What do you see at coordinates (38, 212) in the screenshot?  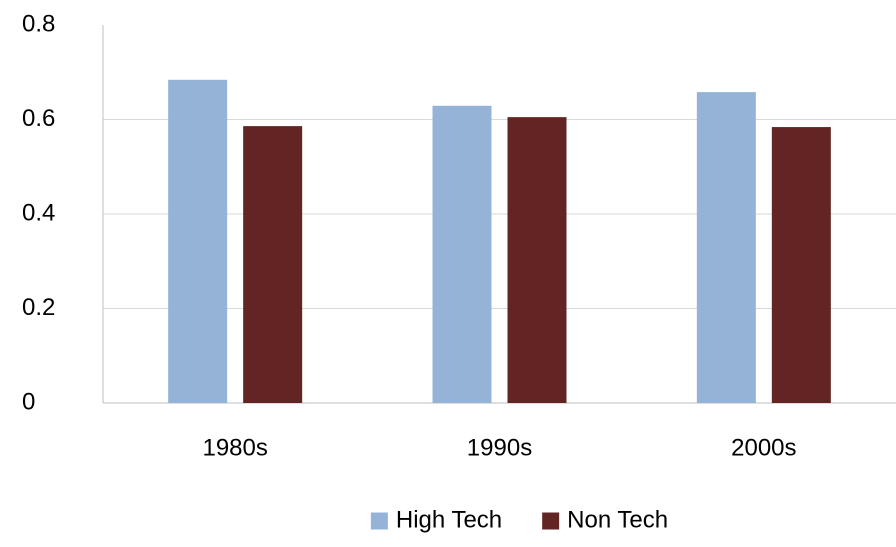 I see `y-tick-label: 0.4` at bounding box center [38, 212].